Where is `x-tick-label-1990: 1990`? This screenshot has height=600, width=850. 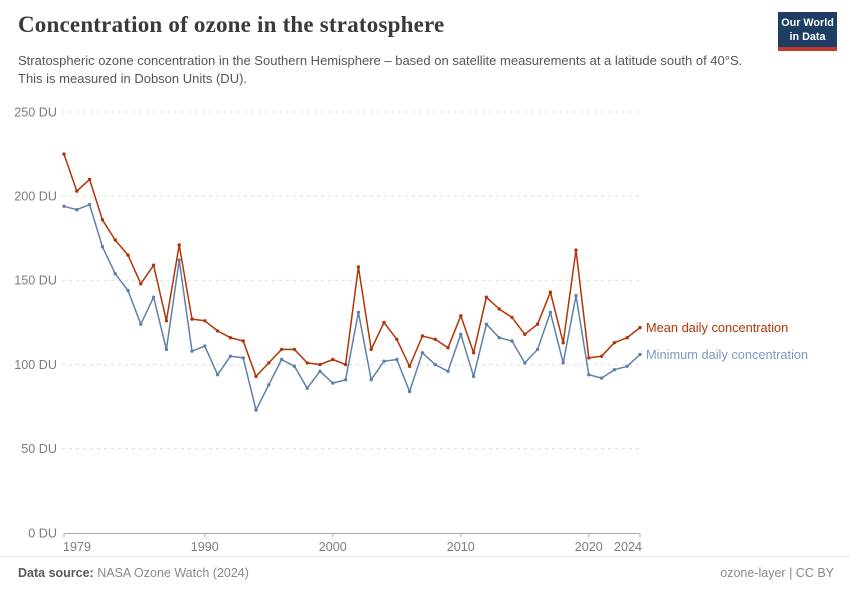 x-tick-label-1990: 1990 is located at coordinates (205, 547).